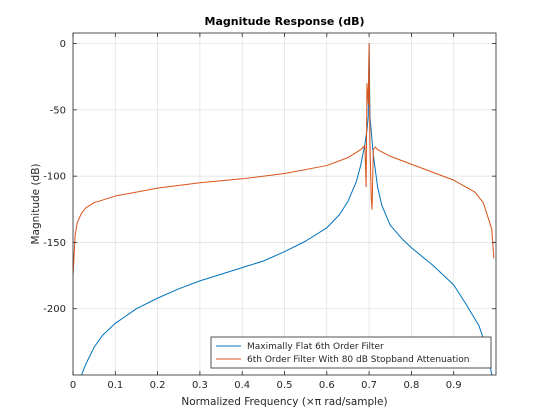  I want to click on y-axis-label: Magnitude (dB), so click(36, 203).